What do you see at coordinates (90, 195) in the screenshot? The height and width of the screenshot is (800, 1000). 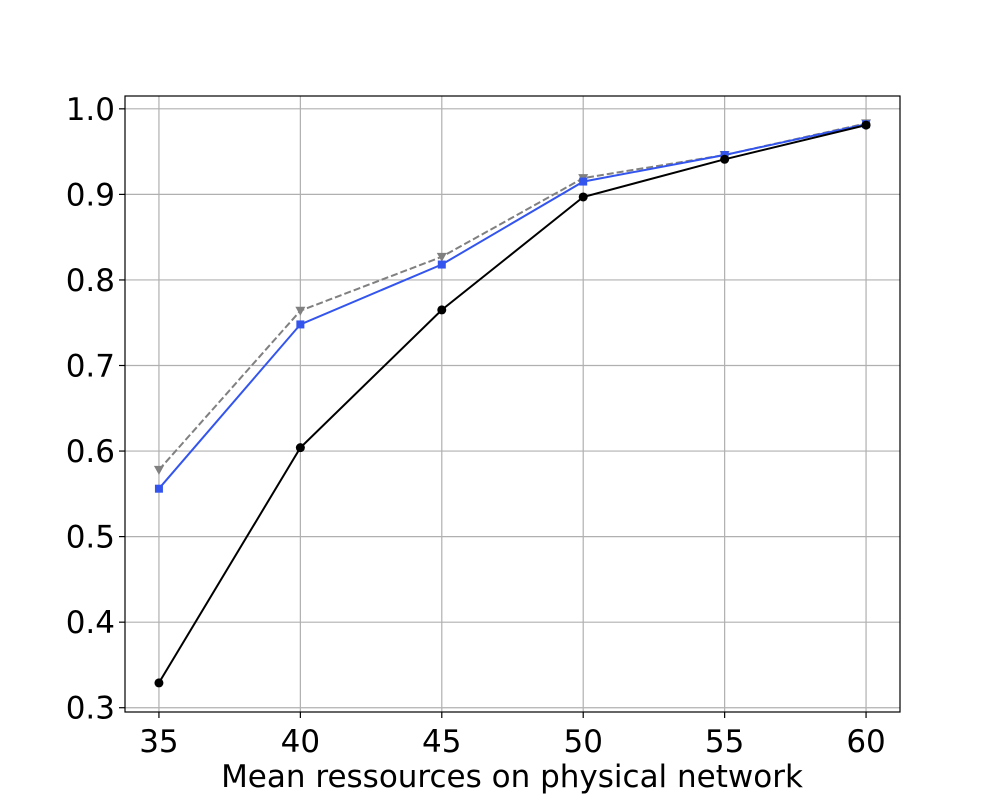 I see `y-tick-label: 0.9` at bounding box center [90, 195].